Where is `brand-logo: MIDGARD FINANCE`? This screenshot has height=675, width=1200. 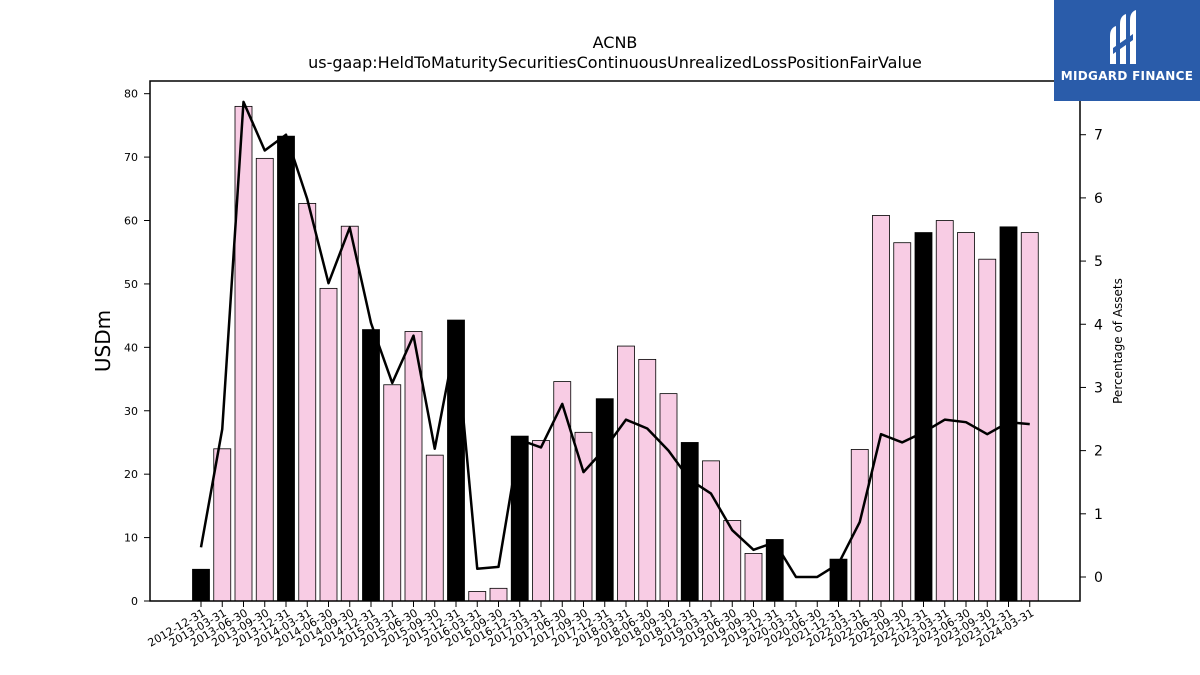 brand-logo: MIDGARD FINANCE is located at coordinates (1127, 50).